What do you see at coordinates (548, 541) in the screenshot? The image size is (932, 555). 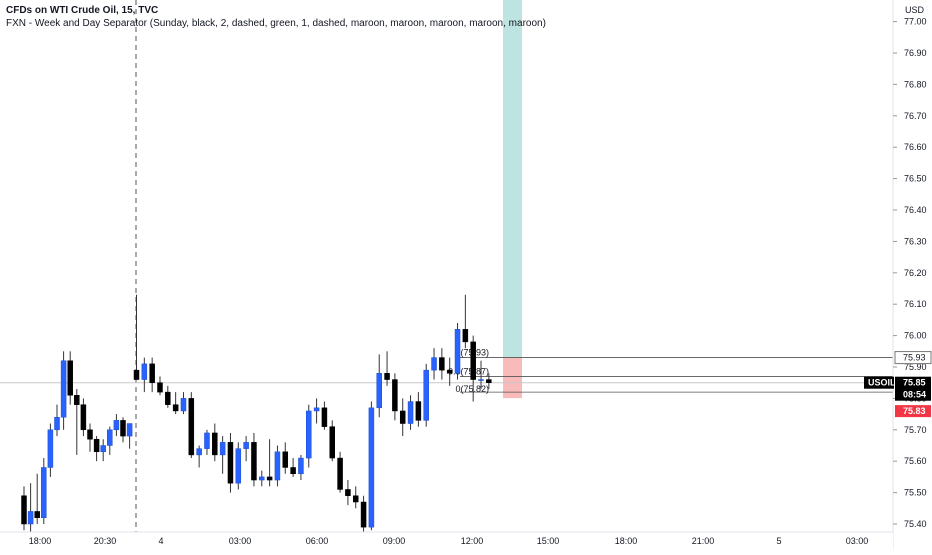 I see `time-tick-label: 15:00` at bounding box center [548, 541].